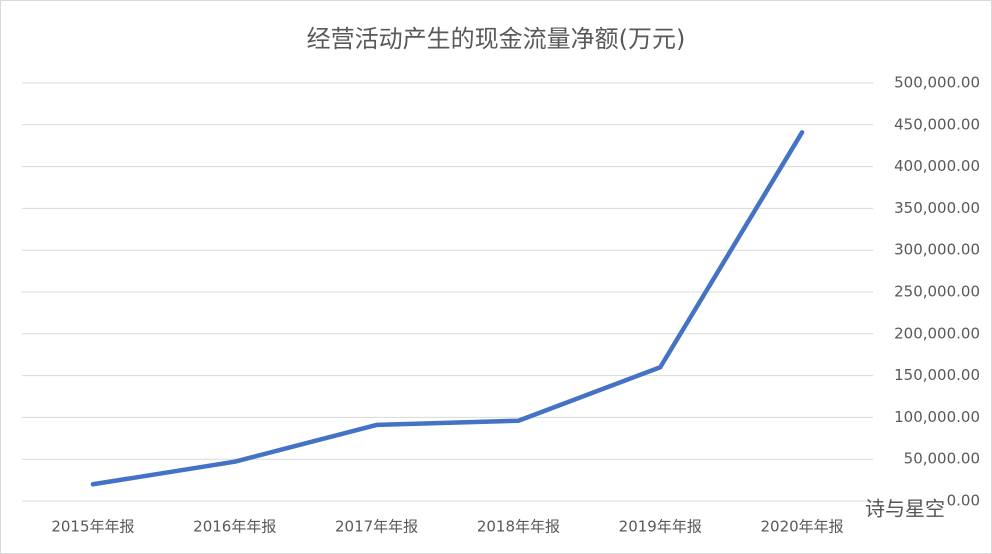  Describe the element at coordinates (937, 83) in the screenshot. I see `y-tick-label: 500,000.00` at that location.